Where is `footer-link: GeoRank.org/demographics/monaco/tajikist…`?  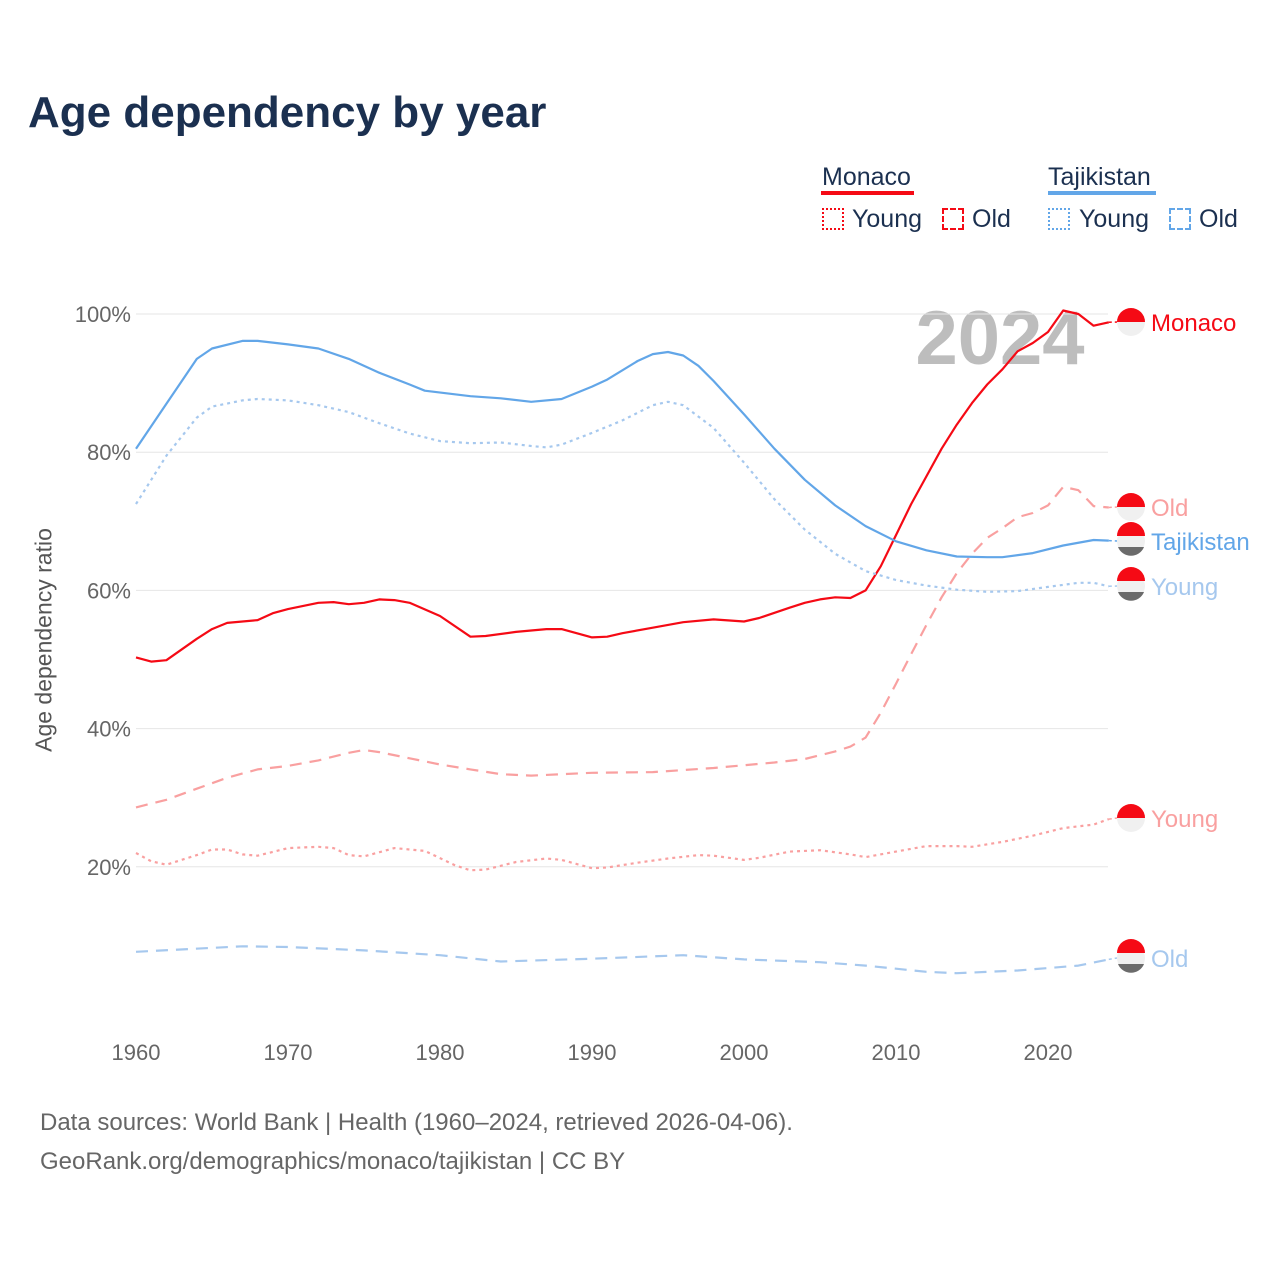 footer-link: GeoRank.org/demographics/monaco/tajikist… is located at coordinates (333, 1161).